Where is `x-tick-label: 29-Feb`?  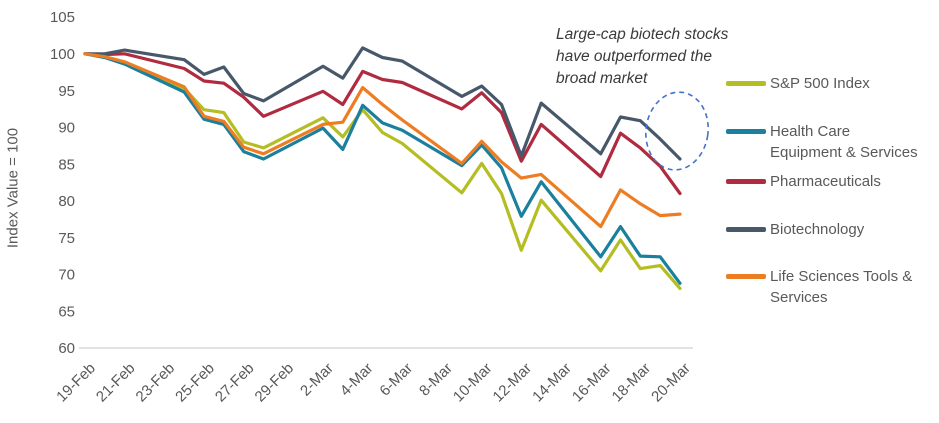 x-tick-label: 29-Feb is located at coordinates (274, 383).